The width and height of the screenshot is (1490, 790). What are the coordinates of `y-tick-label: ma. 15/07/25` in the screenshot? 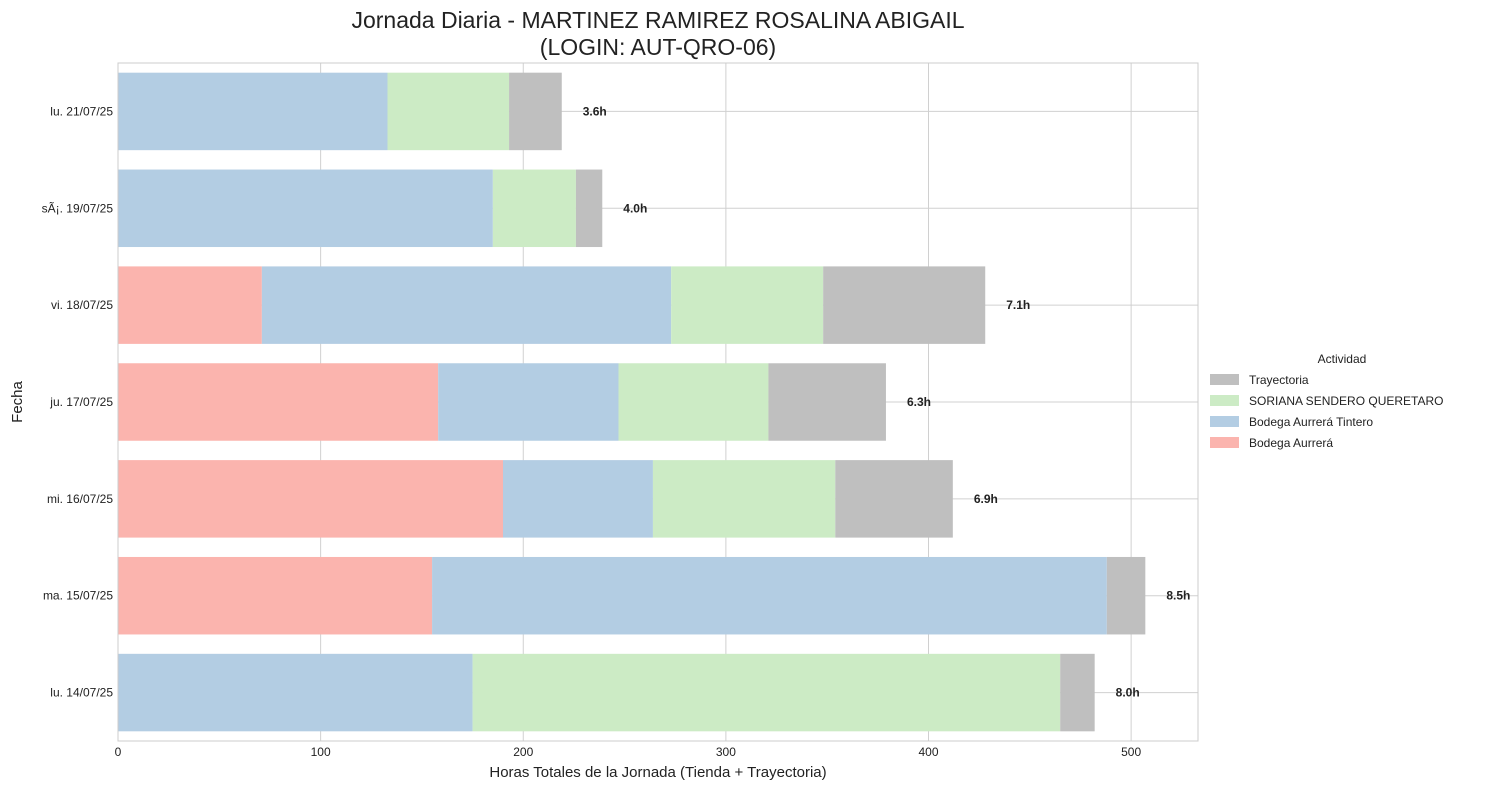 It's located at (78, 596).